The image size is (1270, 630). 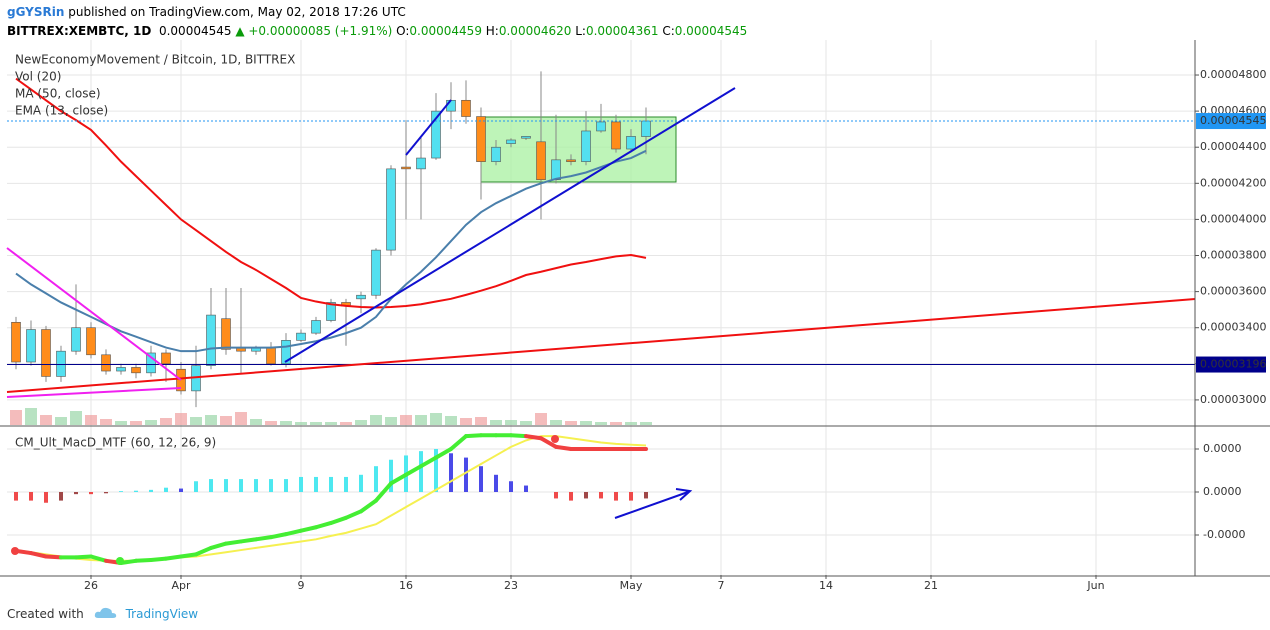 What do you see at coordinates (668, 31) in the screenshot?
I see `c-label: C:` at bounding box center [668, 31].